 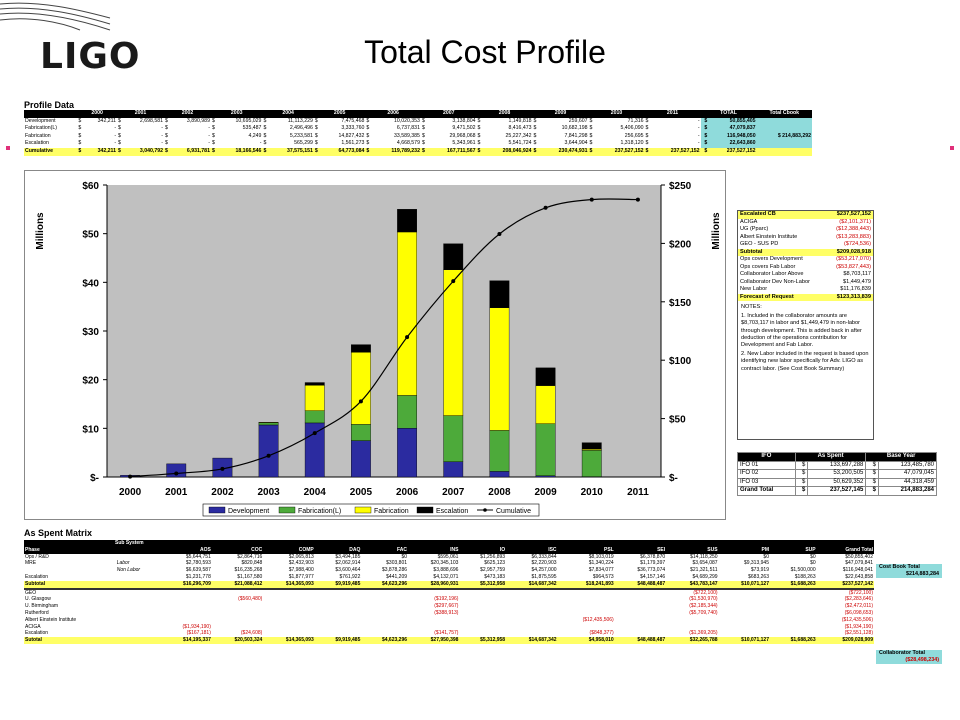 What do you see at coordinates (361, 348) in the screenshot?
I see `bar-escalation-2005` at bounding box center [361, 348].